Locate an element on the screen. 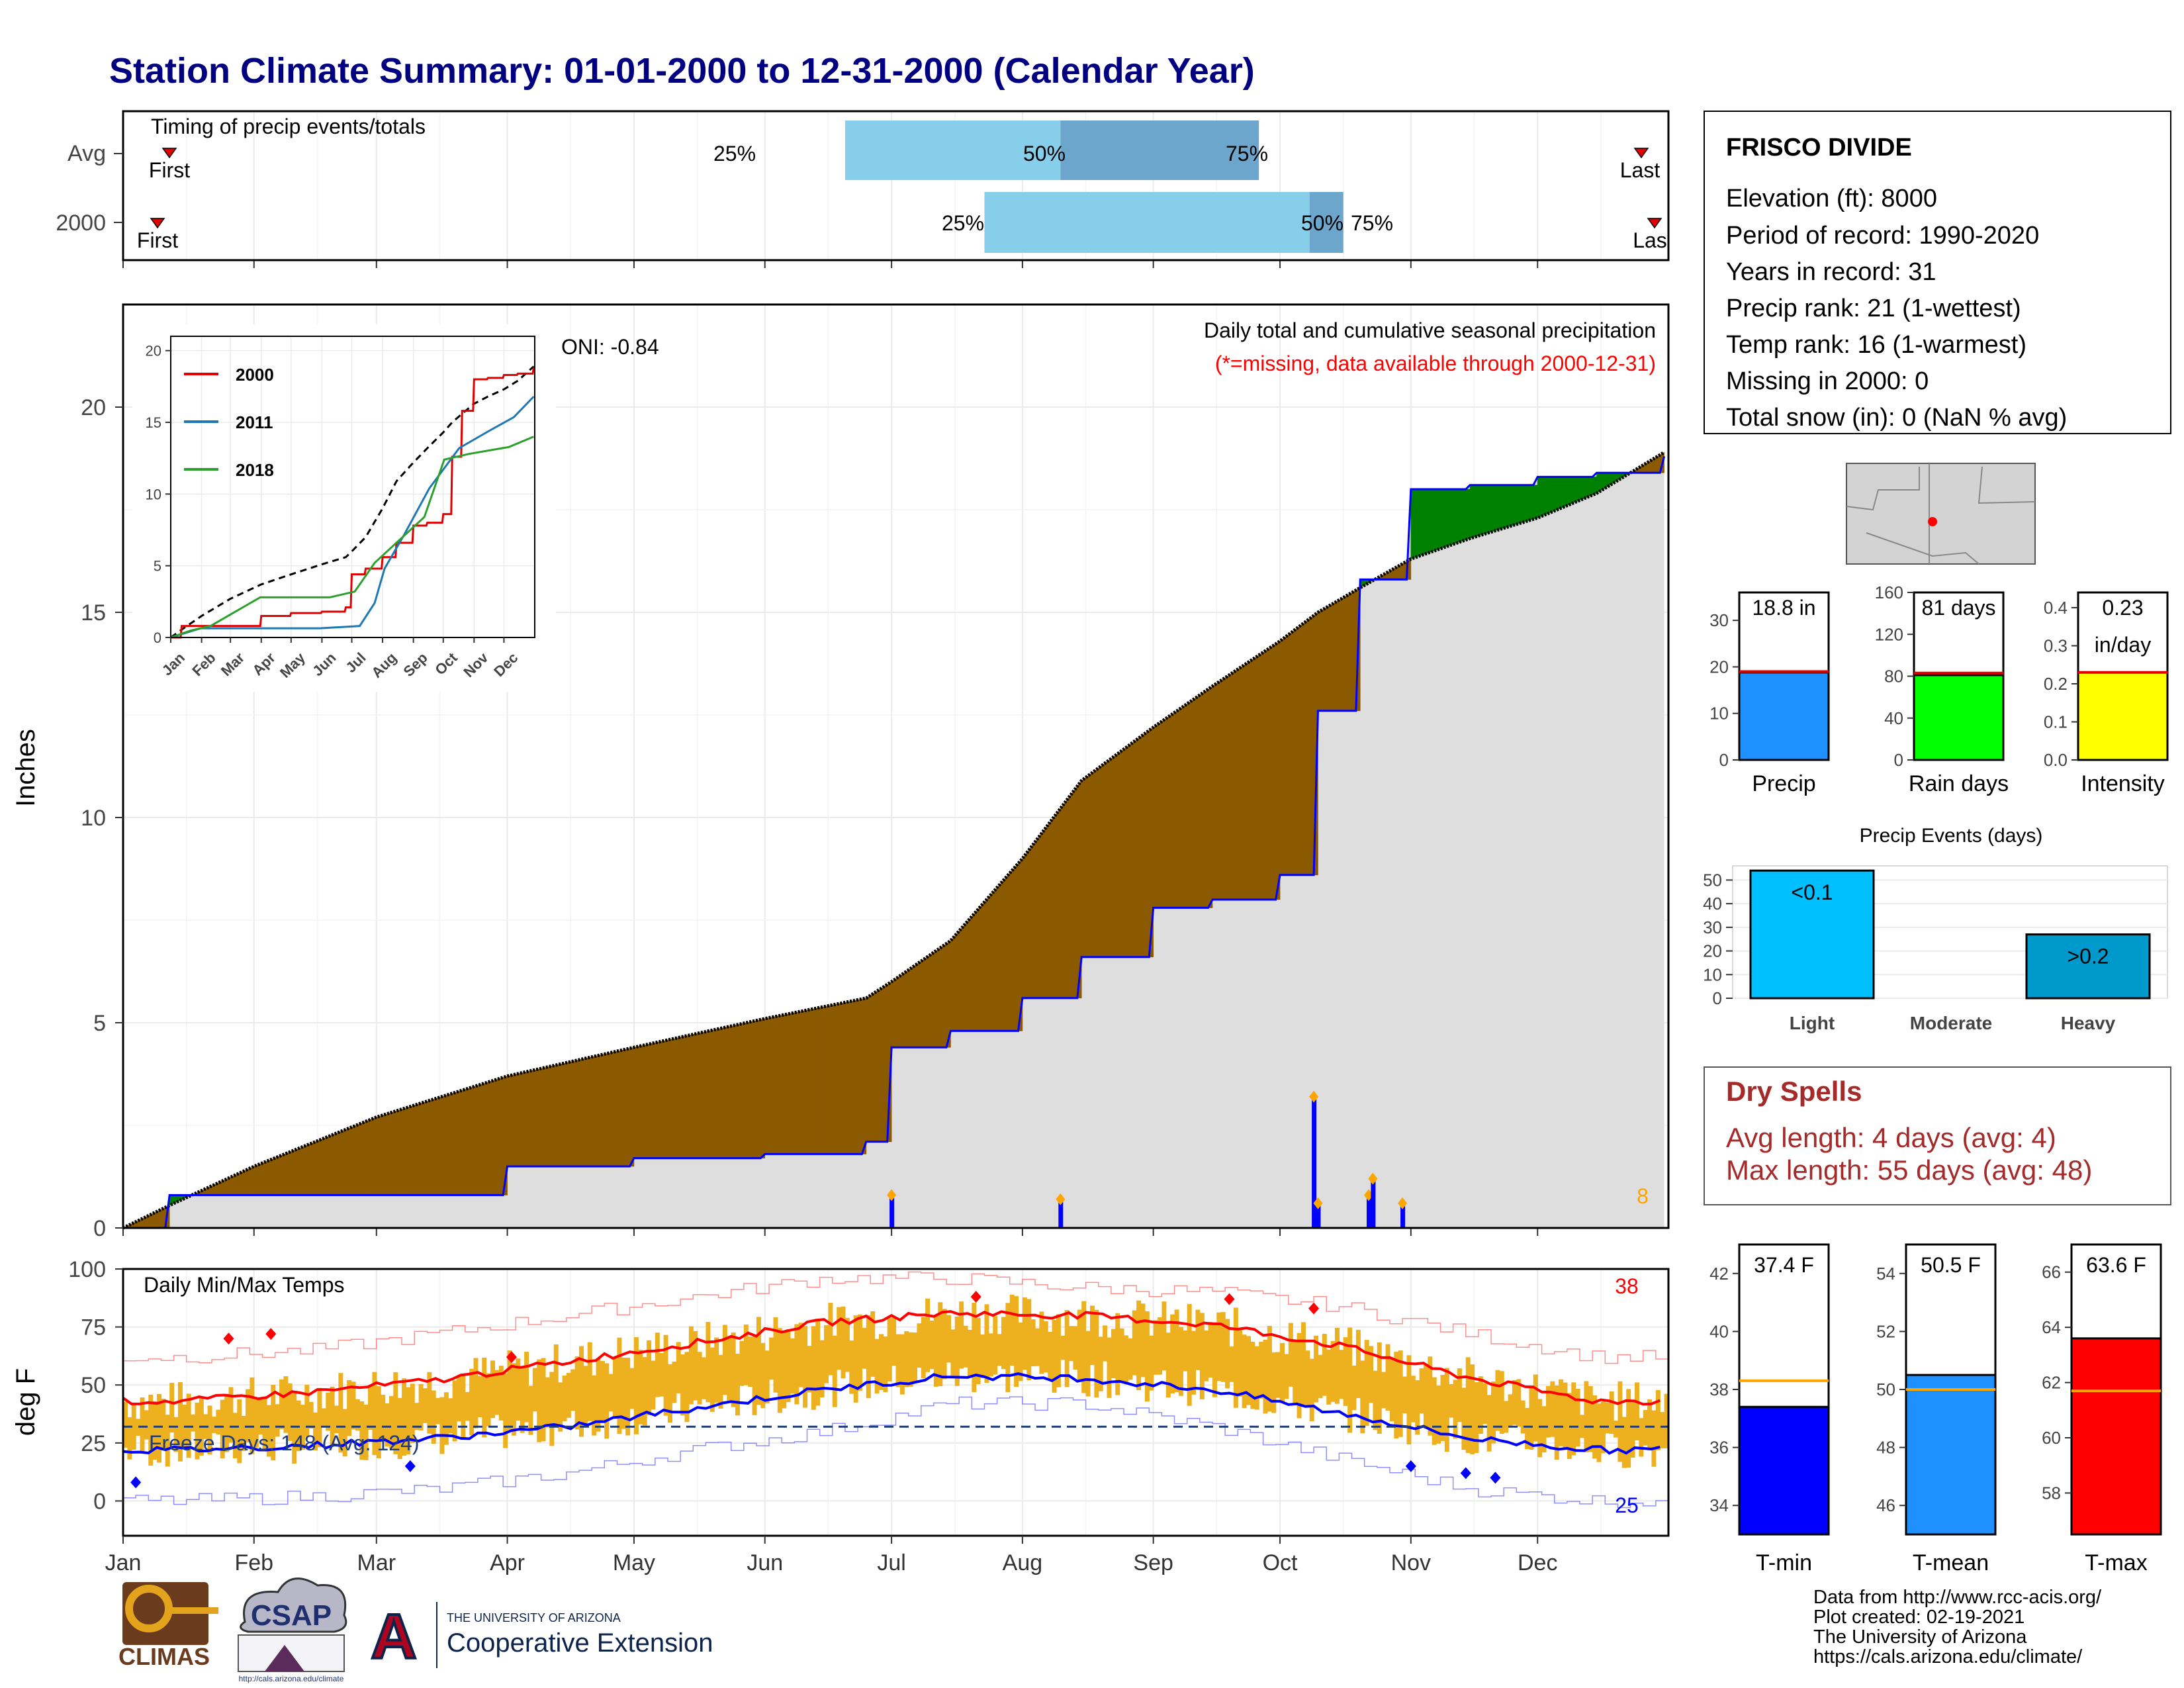 Image resolution: width=2184 pixels, height=1688 pixels. mini-bar-fill is located at coordinates (1784, 716).